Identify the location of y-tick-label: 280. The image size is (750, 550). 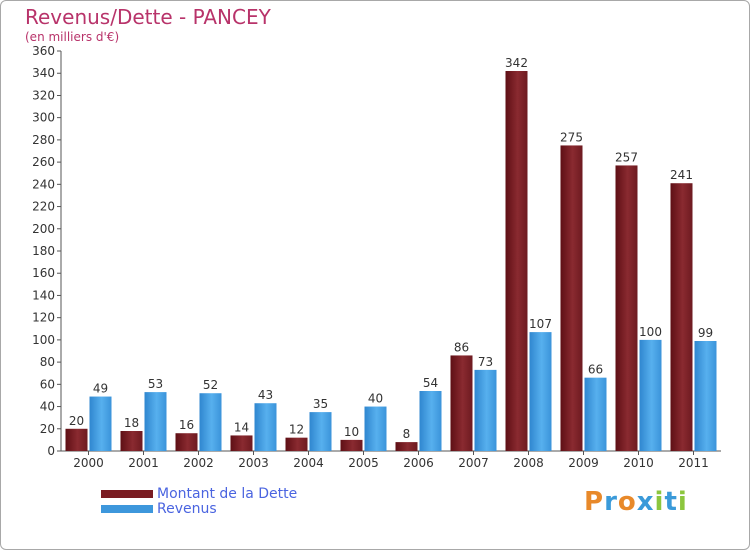
(43, 140).